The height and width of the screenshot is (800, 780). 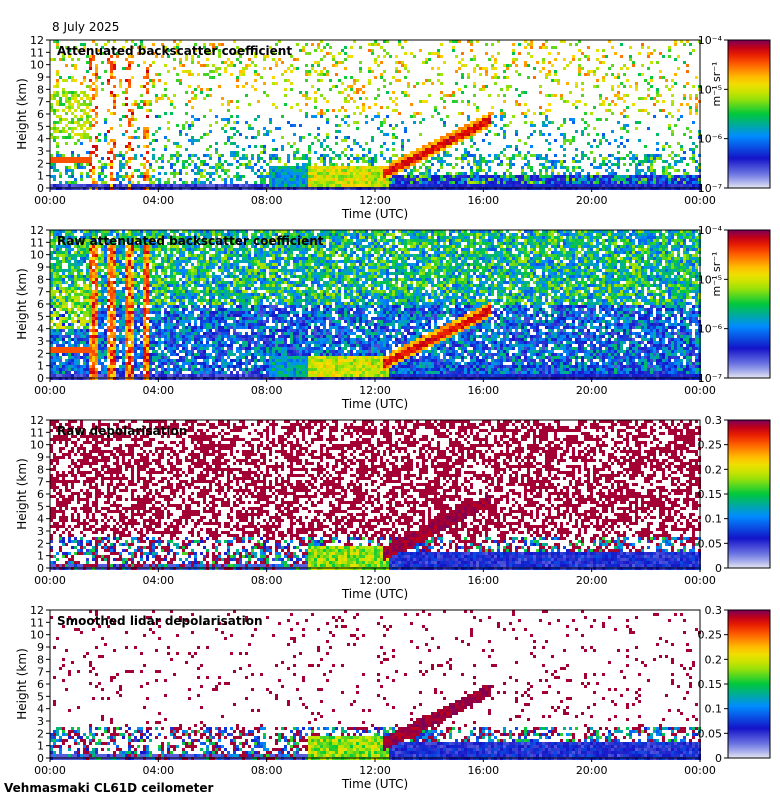 I want to click on instrument-label: Vehmasmaki CL61D ceilometer, so click(x=108, y=788).